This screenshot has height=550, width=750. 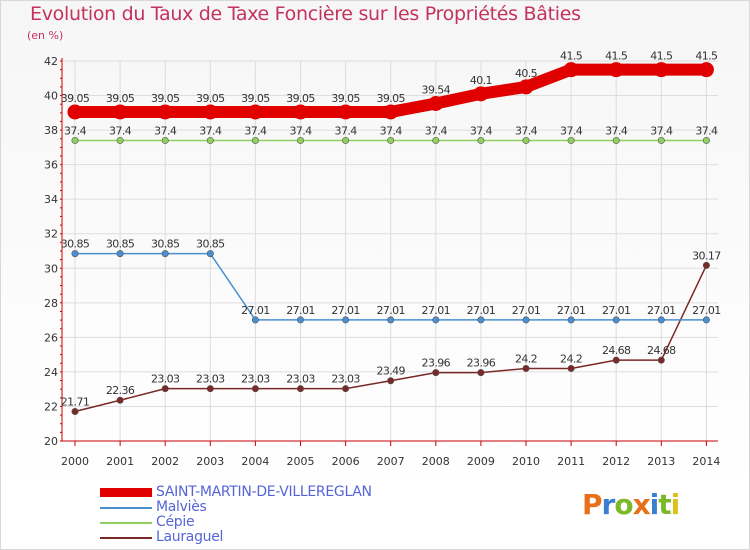 I want to click on legend-item-saint-martin: SAINT-MARTIN-DE-VILLEREGLAN, so click(x=236, y=492).